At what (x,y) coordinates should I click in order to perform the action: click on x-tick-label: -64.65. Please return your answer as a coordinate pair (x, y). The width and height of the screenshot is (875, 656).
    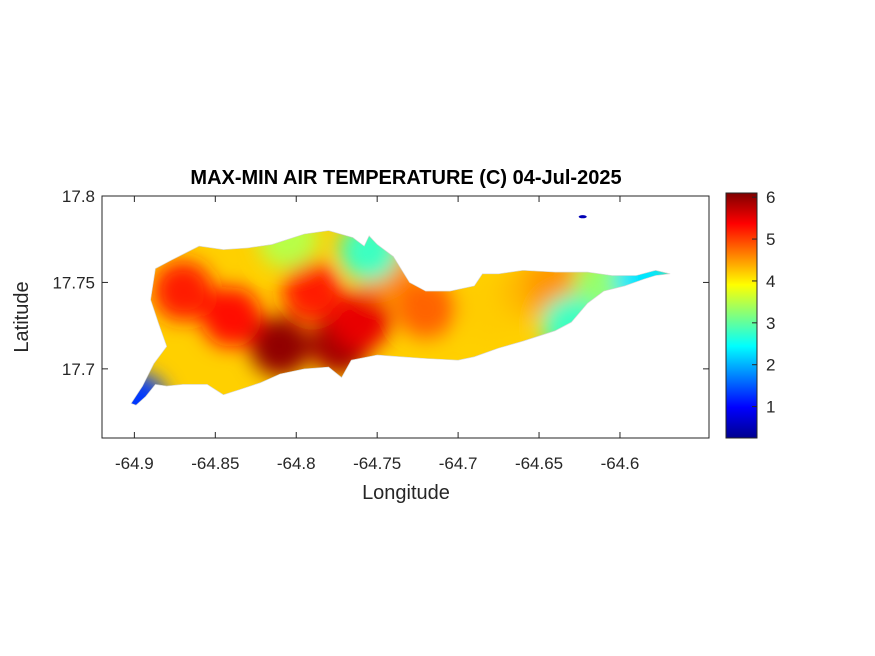
    Looking at the image, I should click on (539, 463).